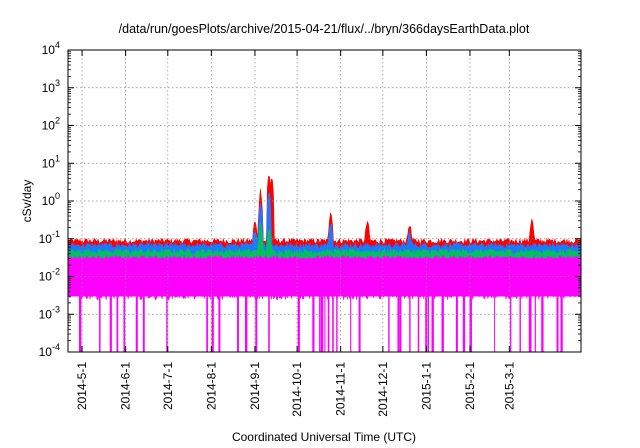 This screenshot has width=640, height=448. Describe the element at coordinates (383, 389) in the screenshot. I see `x-tick-label: 2014-12-1` at that location.